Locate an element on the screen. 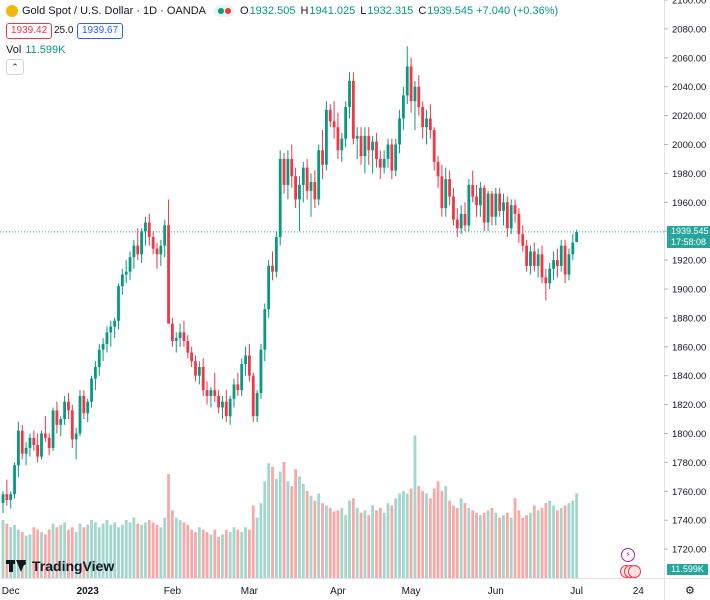 This screenshot has height=600, width=710. spread-value: 25.0 is located at coordinates (64, 30).